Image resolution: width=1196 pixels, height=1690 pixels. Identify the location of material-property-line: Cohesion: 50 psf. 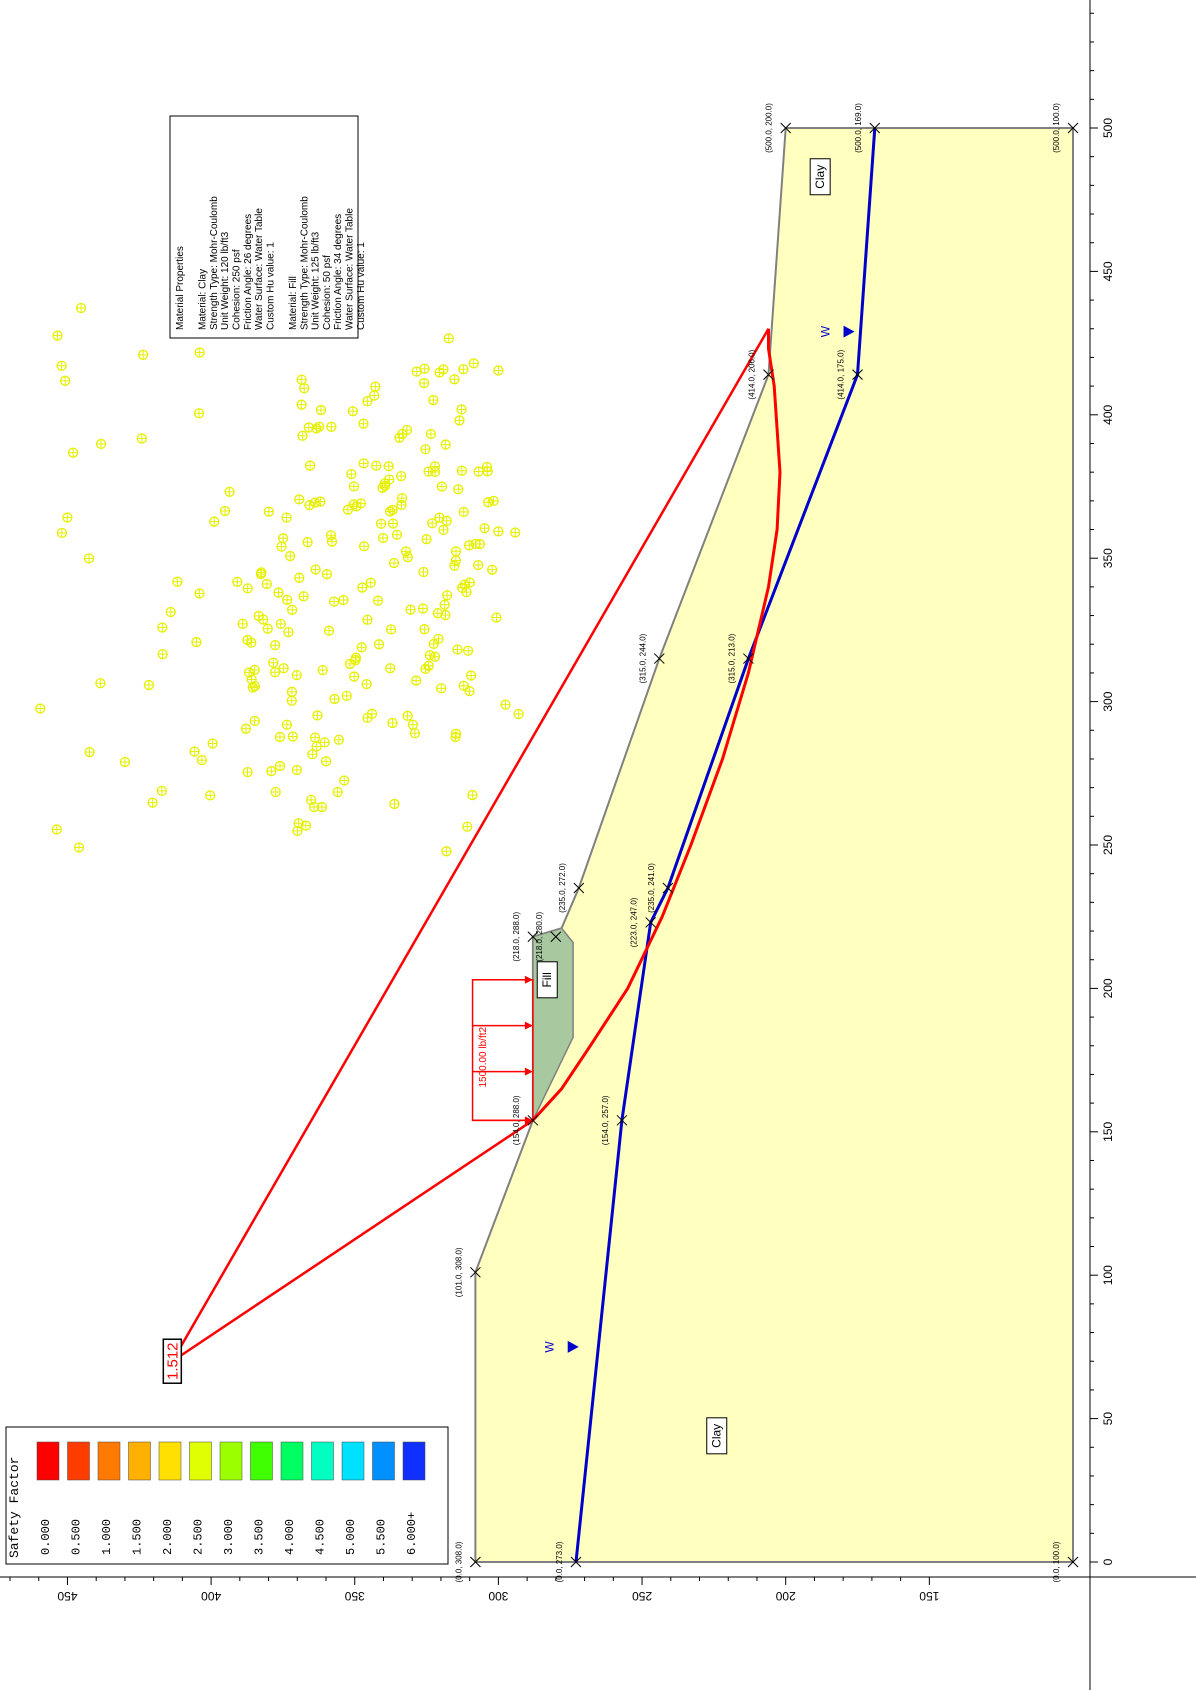
(327, 292).